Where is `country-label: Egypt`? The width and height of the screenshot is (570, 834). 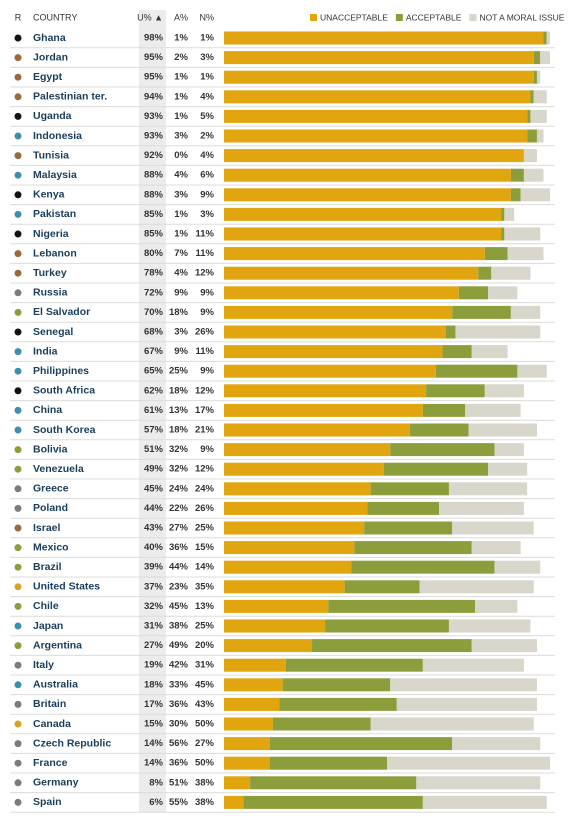 country-label: Egypt is located at coordinates (48, 77).